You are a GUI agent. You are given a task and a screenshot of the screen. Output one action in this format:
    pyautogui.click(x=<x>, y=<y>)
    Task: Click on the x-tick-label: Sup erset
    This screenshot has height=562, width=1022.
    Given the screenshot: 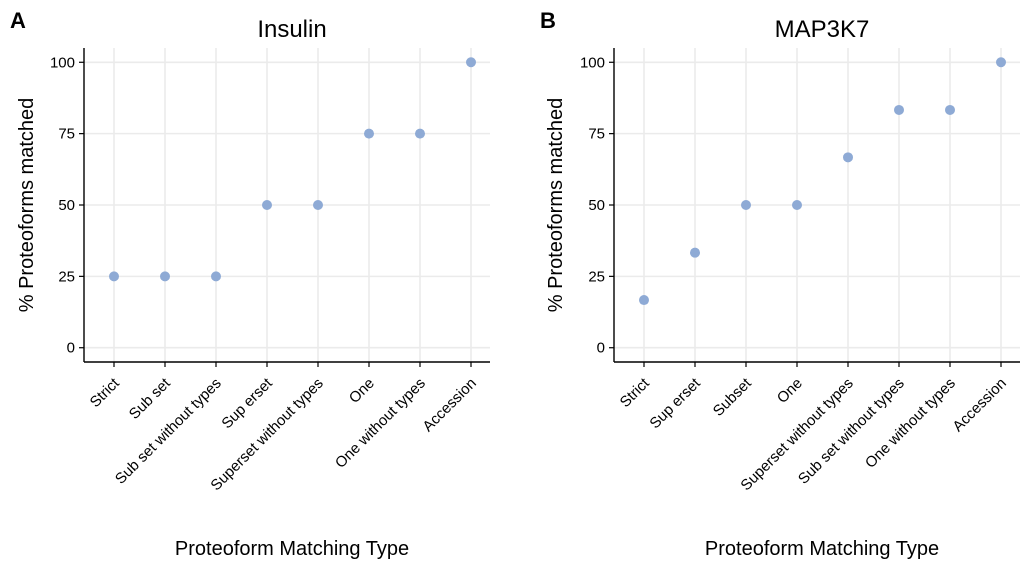 What is the action you would take?
    pyautogui.click(x=675, y=403)
    